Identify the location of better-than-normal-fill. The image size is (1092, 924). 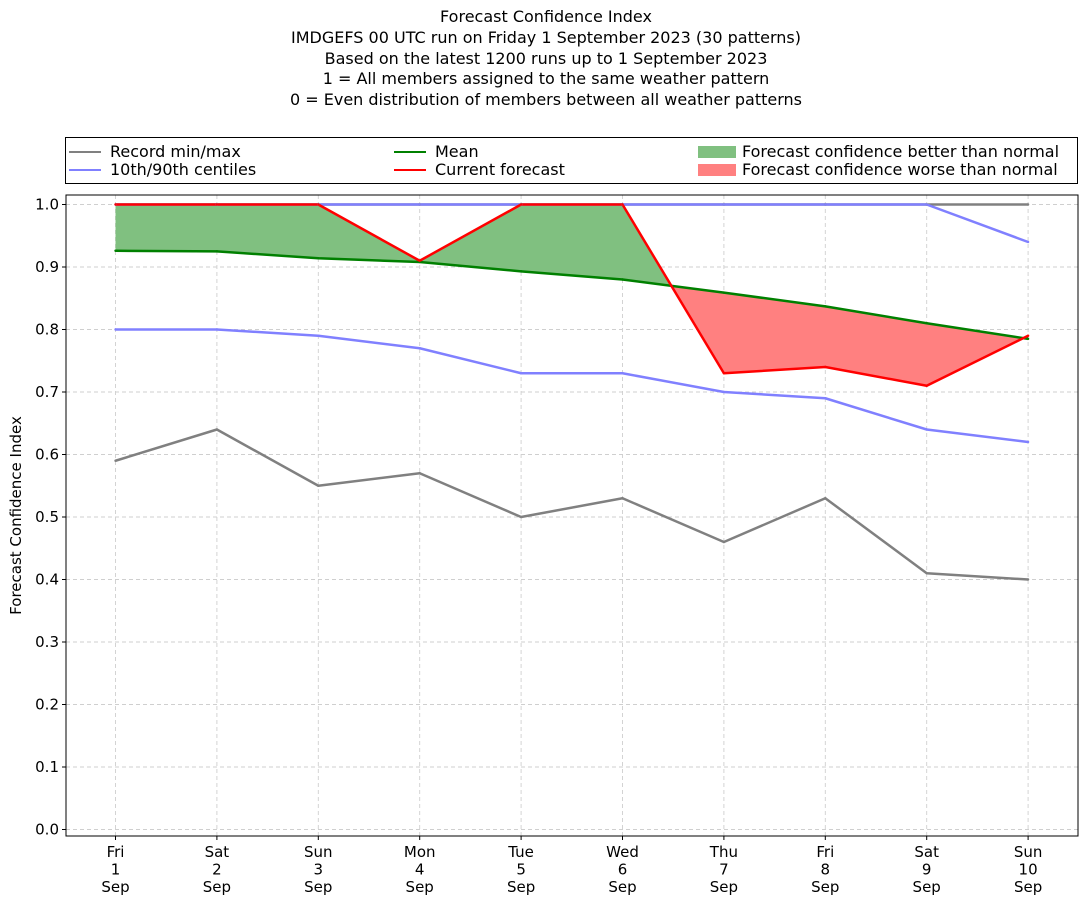
(393, 245).